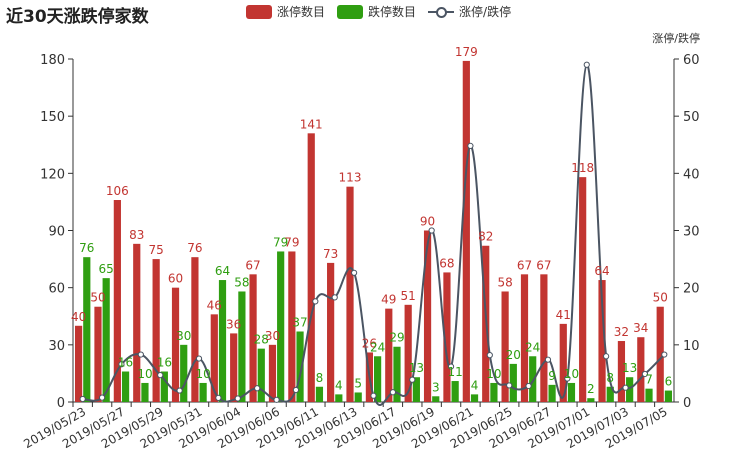 The width and height of the screenshot is (750, 463). Describe the element at coordinates (676, 38) in the screenshot. I see `right-axis-title: 涨停/跌停` at that location.